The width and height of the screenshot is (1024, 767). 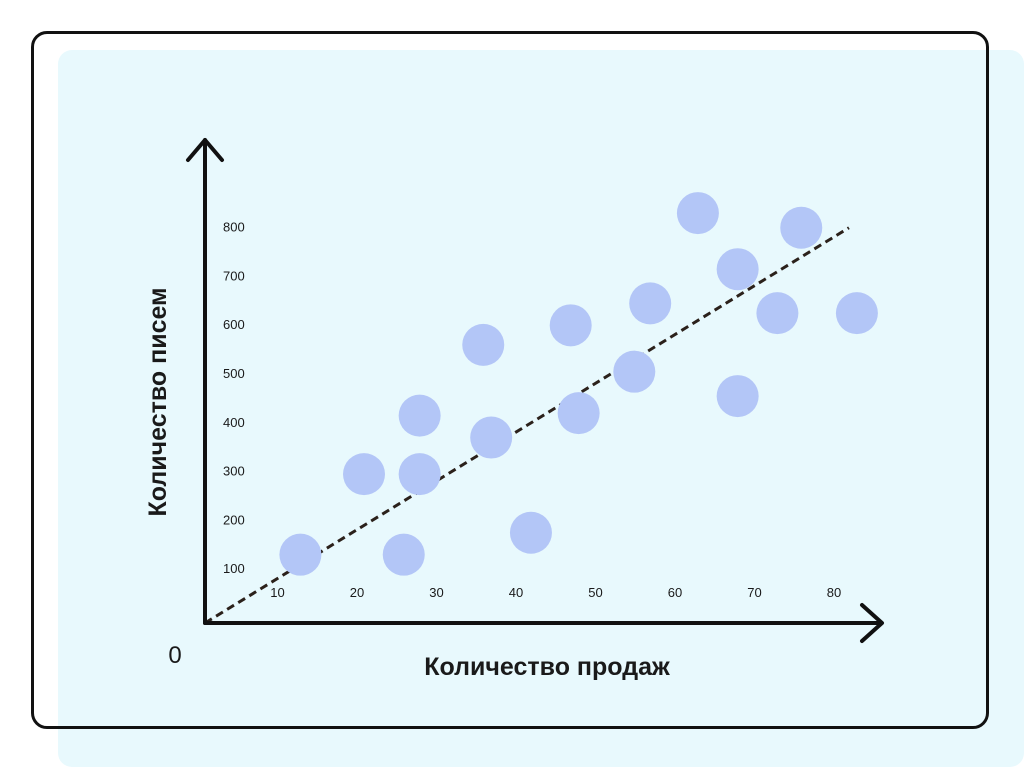 What do you see at coordinates (234, 373) in the screenshot?
I see `y-tick-label: 500` at bounding box center [234, 373].